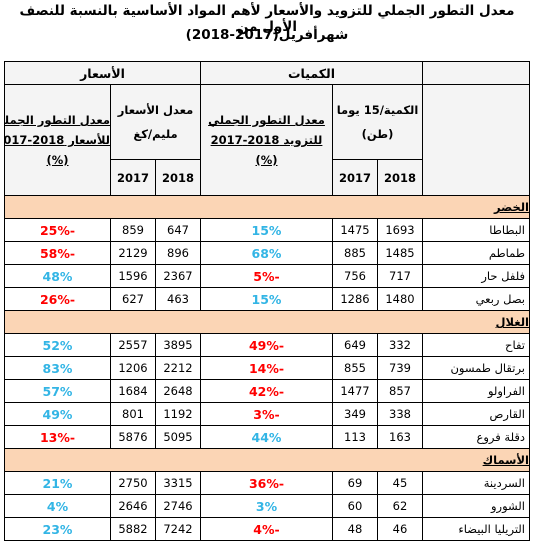 The height and width of the screenshot is (541, 534). Describe the element at coordinates (400, 414) in the screenshot. I see `qty-2018: 338` at that location.